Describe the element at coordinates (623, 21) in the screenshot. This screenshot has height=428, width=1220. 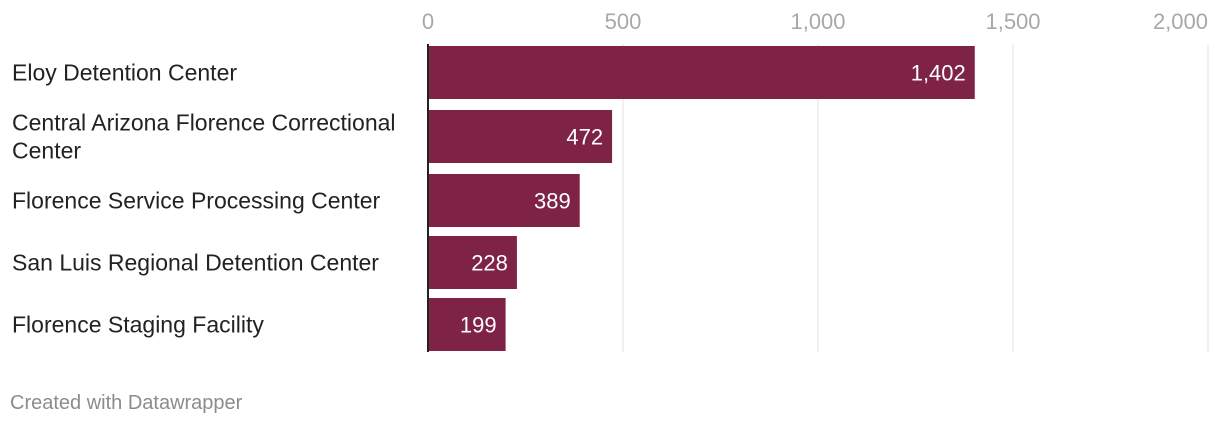
I see `x-tick-label: 500` at that location.